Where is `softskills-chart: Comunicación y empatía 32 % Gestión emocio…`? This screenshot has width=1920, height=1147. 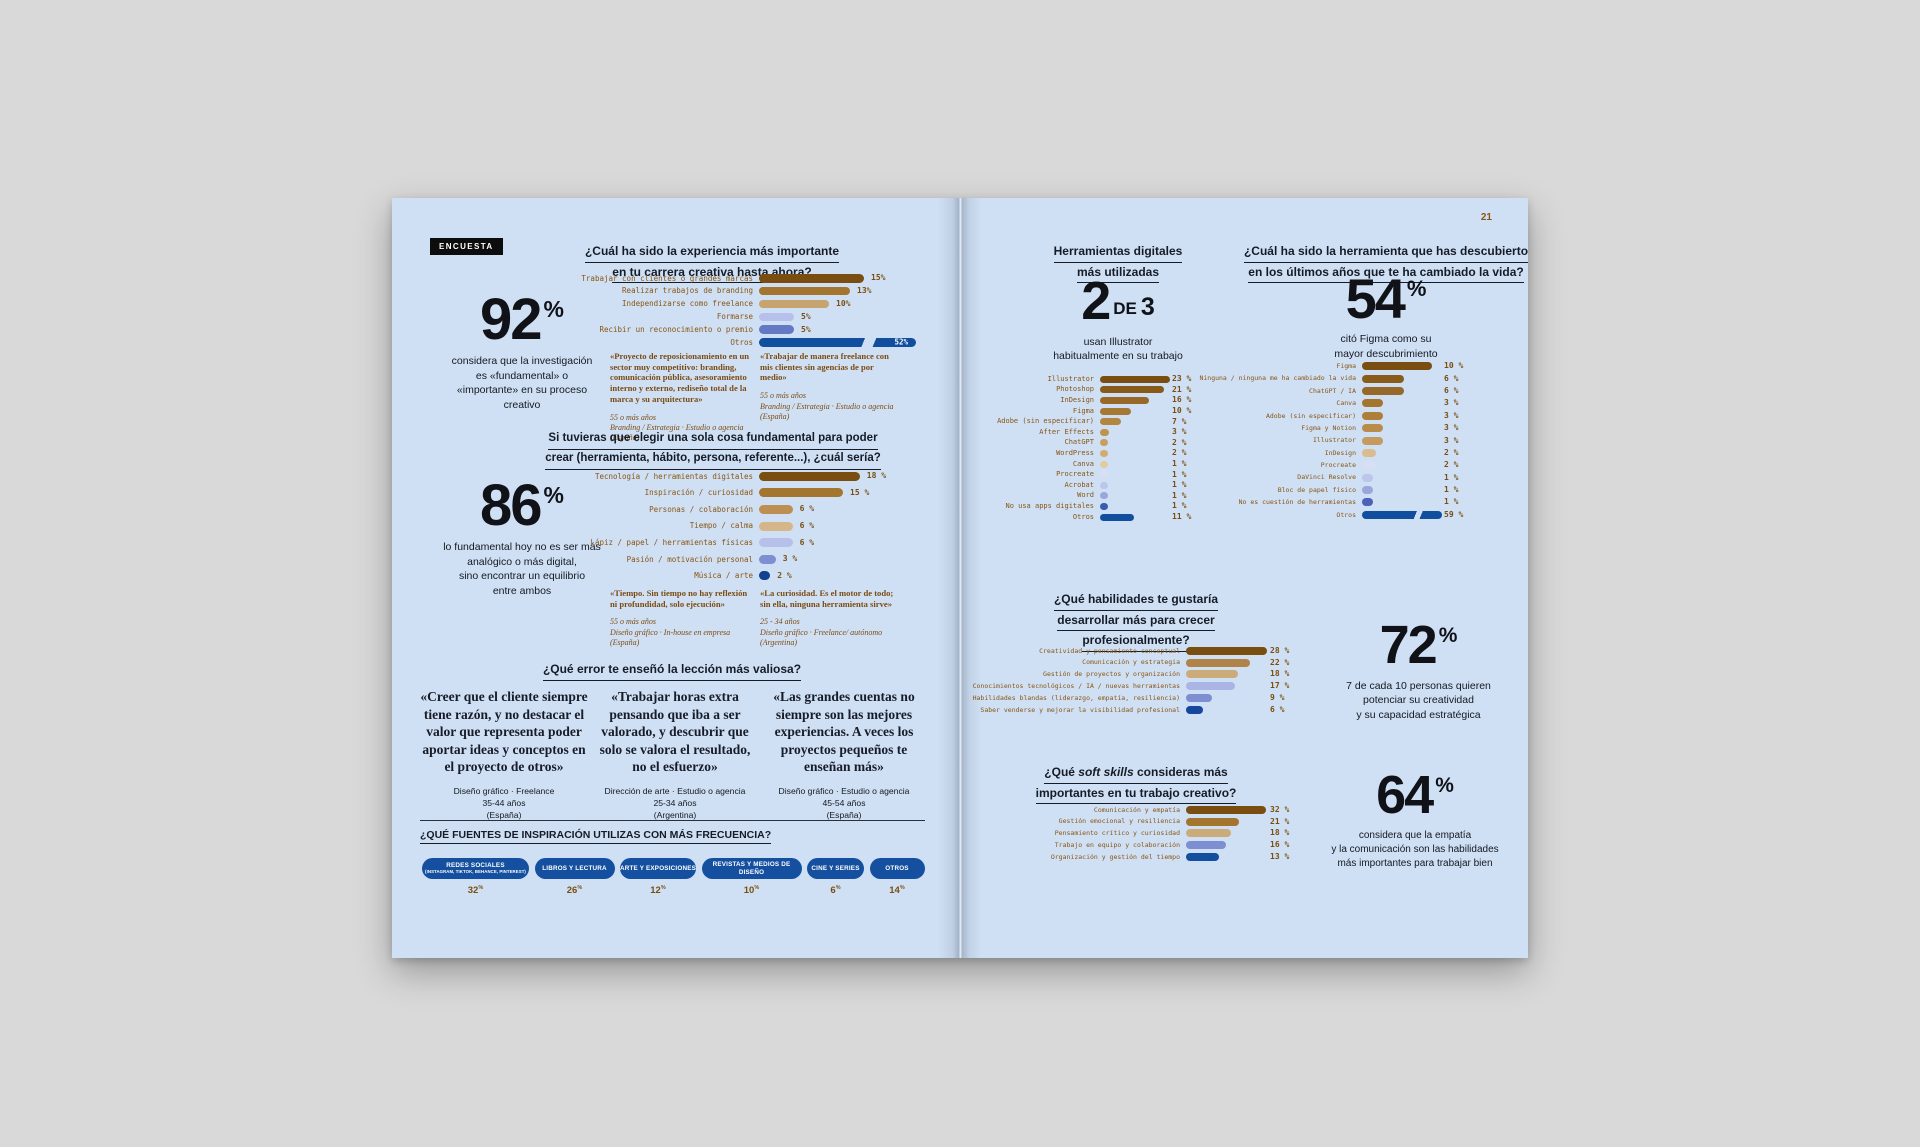 softskills-chart: Comunicación y empatía 32 % Gestión emocio… is located at coordinates (1128, 833).